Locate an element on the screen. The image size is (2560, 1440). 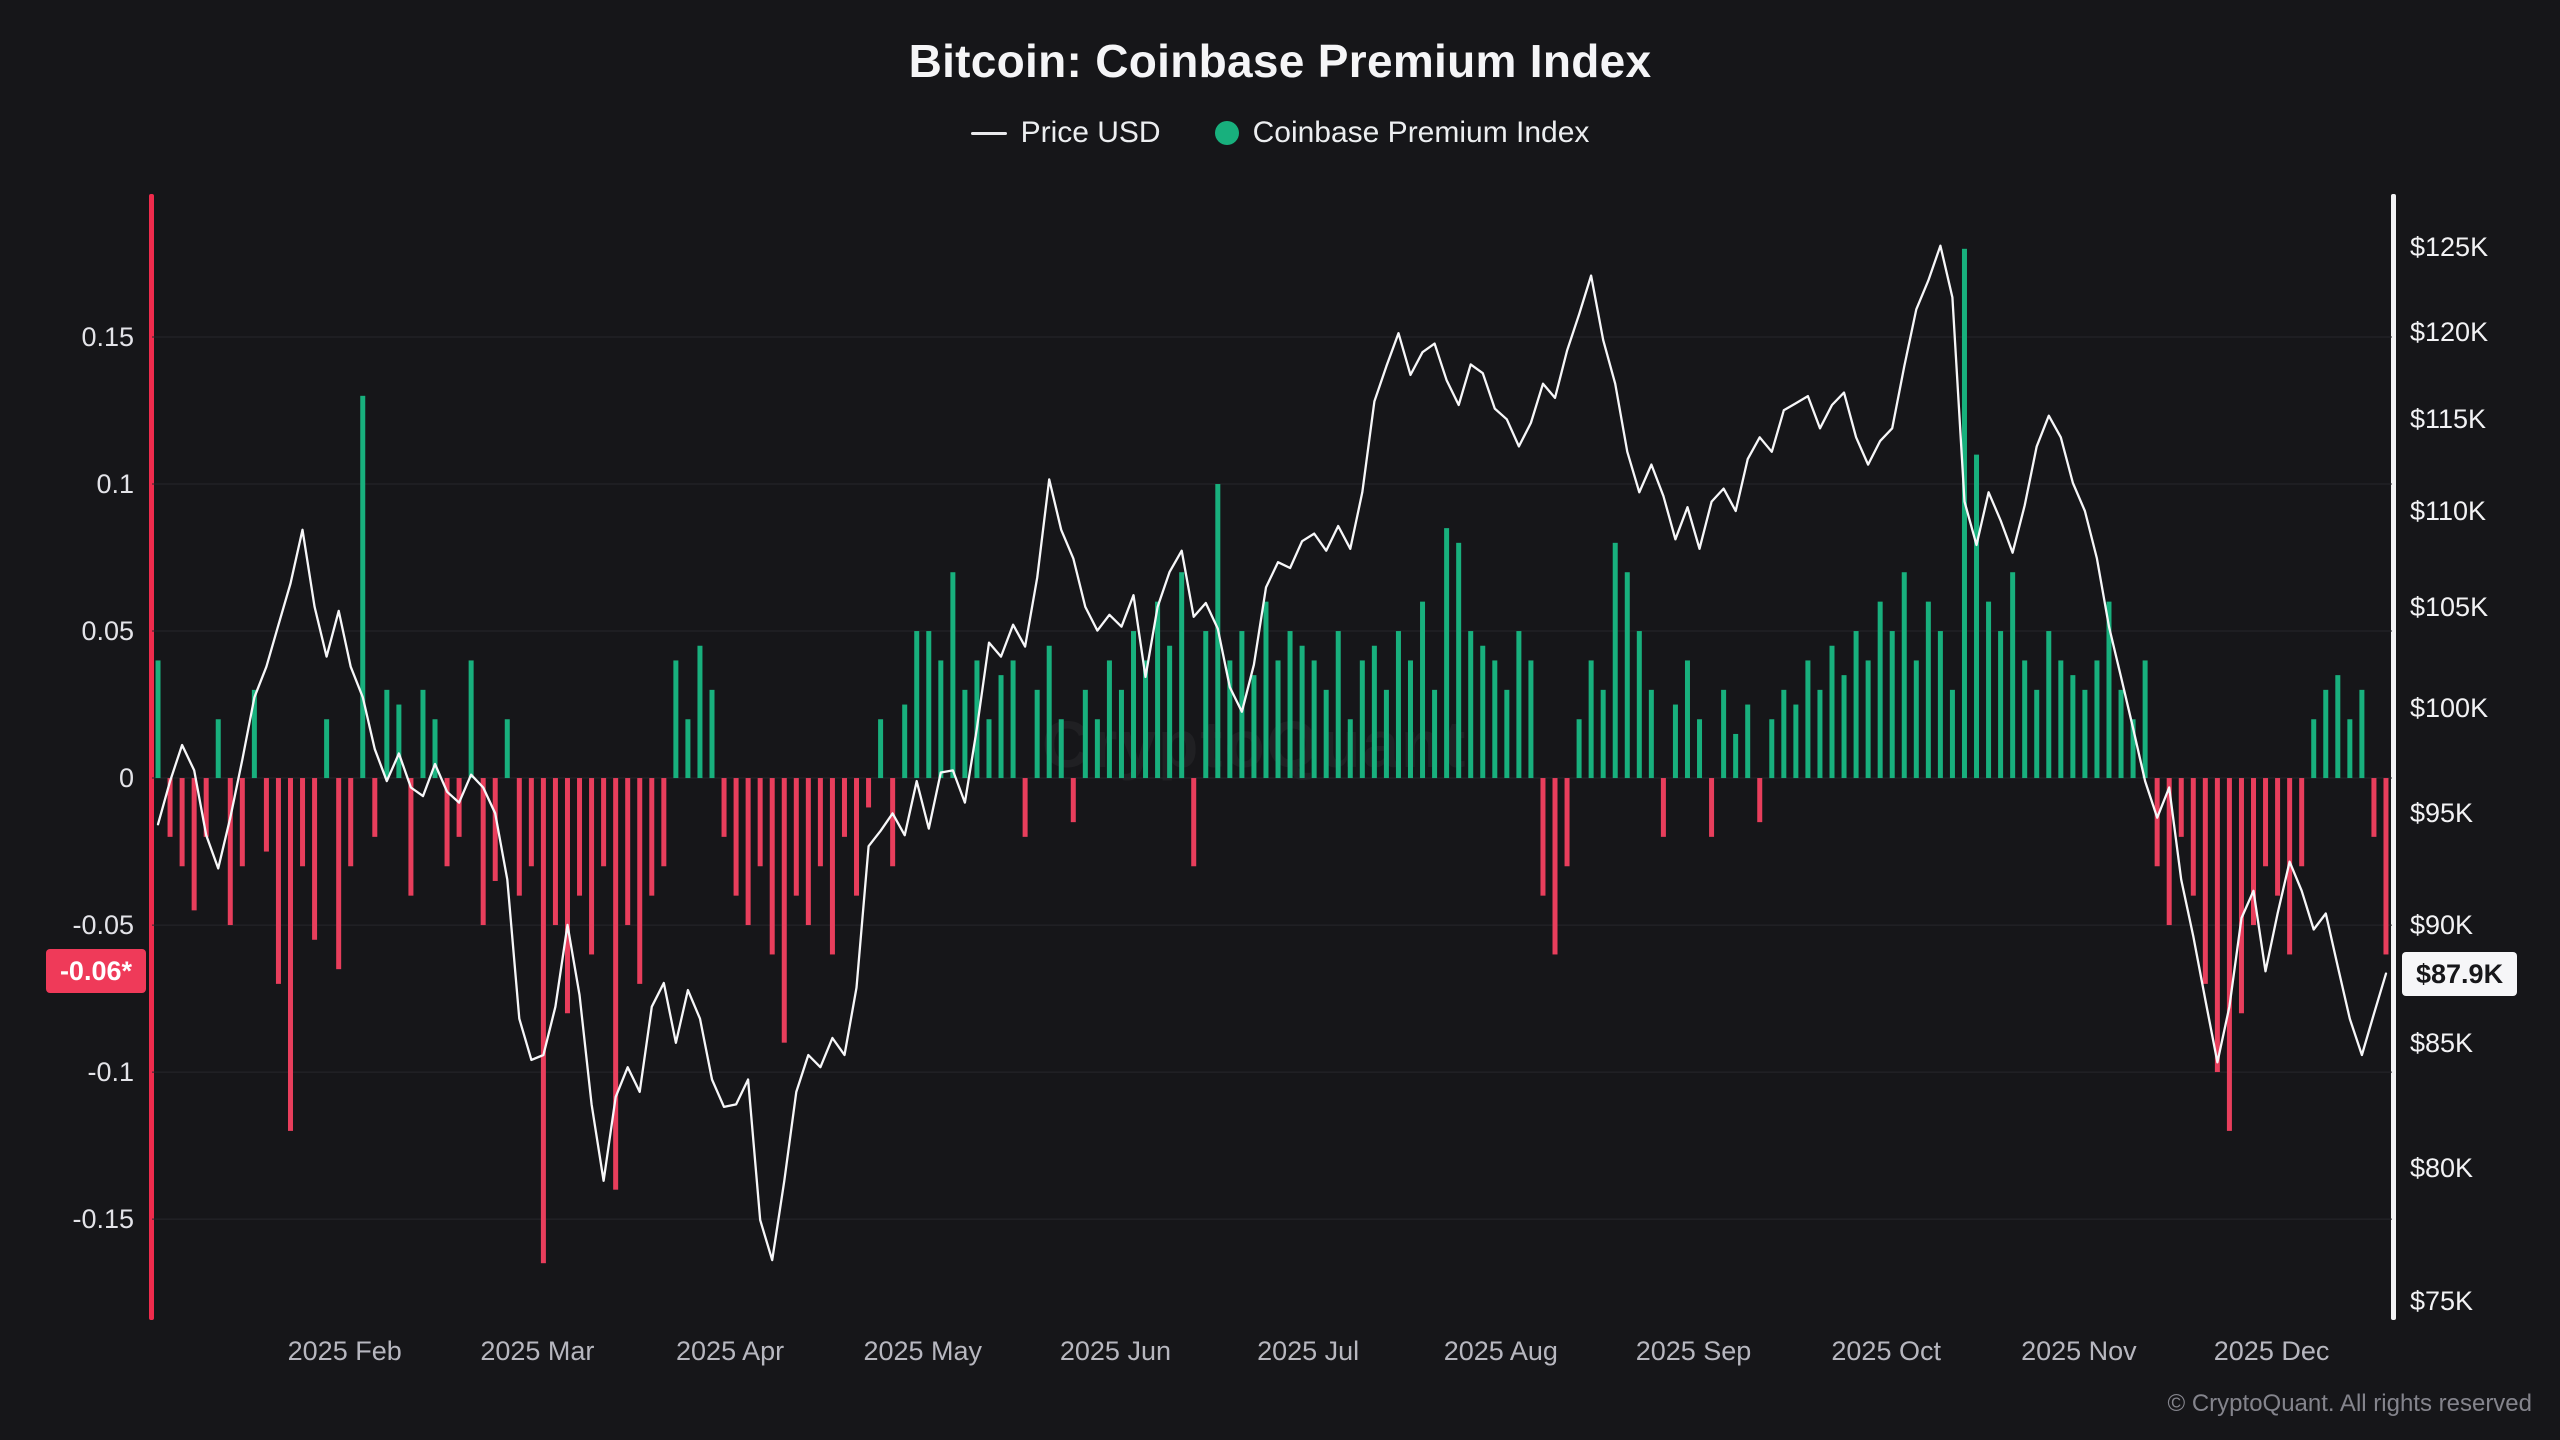
x-axis-tick: 2025 Apr is located at coordinates (730, 1351).